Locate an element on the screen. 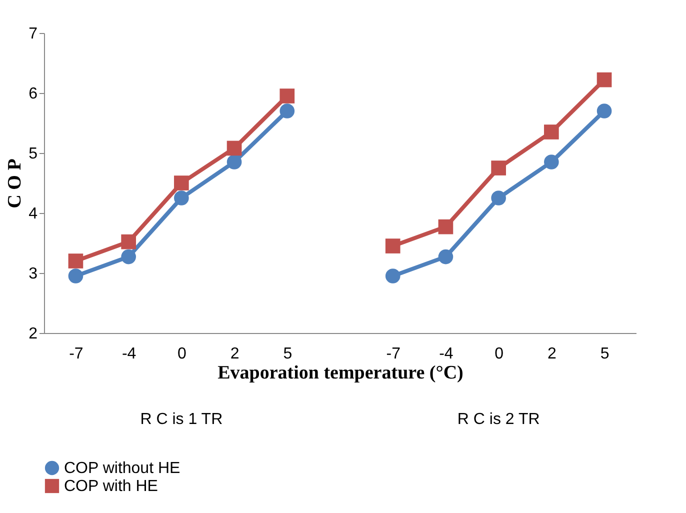 The width and height of the screenshot is (686, 513). y-tick-label: 3 is located at coordinates (33, 274).